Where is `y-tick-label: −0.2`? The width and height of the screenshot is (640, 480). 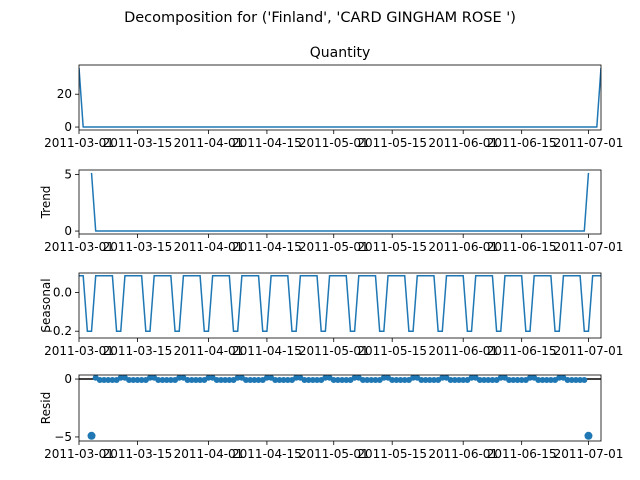
y-tick-label: −0.2 is located at coordinates (57, 331).